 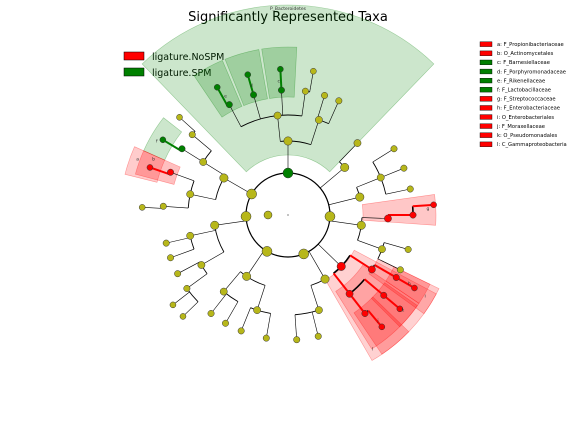 I want to click on node-lactobacillaceae, so click(x=182, y=149).